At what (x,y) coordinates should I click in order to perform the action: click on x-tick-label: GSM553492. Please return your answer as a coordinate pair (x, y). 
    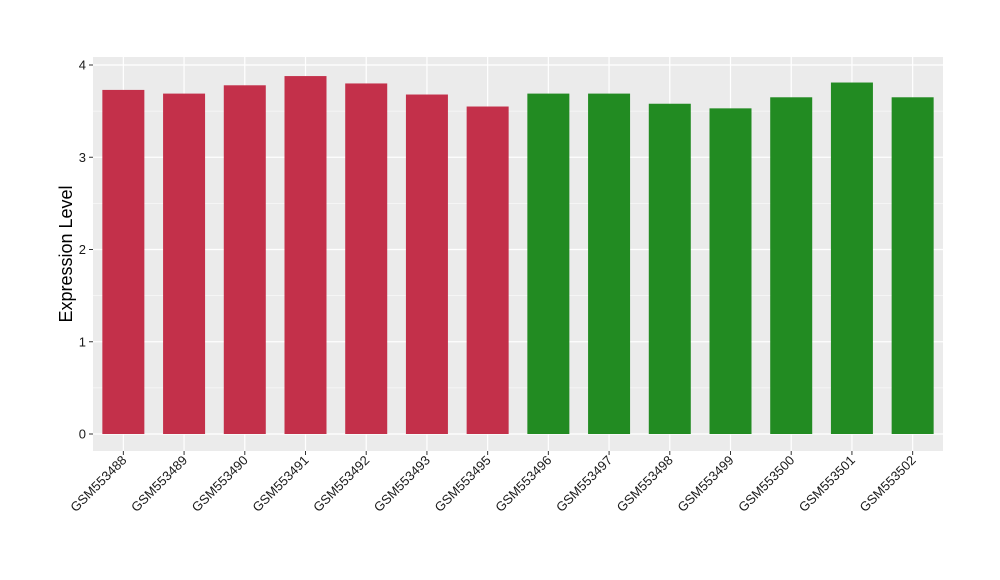
    Looking at the image, I should click on (341, 484).